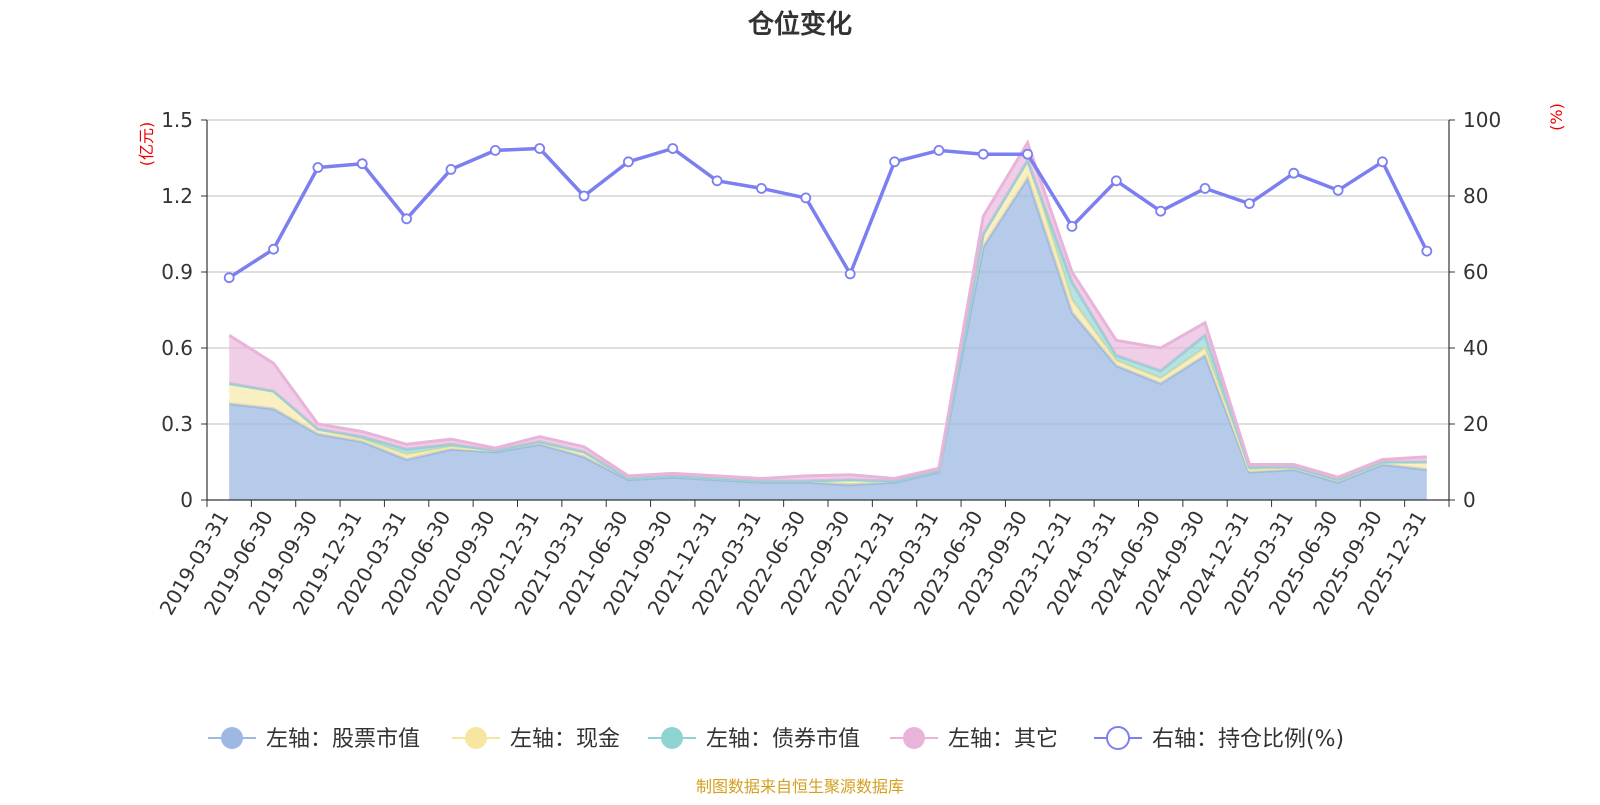  I want to click on right-axis-tick-label: 80, so click(1475, 196).